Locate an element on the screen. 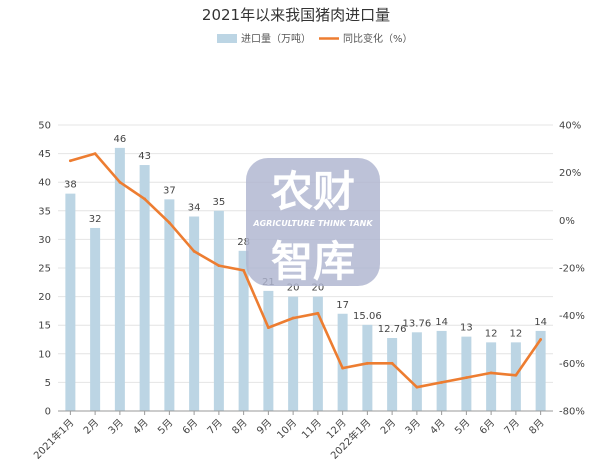 The width and height of the screenshot is (593, 465). legend-bar-label: 进口量（万吨） is located at coordinates (276, 38).